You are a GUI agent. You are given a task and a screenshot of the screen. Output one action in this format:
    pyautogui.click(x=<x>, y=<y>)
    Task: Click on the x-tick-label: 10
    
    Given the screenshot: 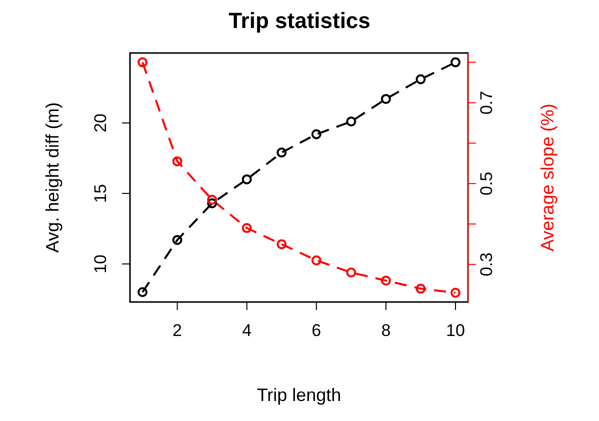 What is the action you would take?
    pyautogui.click(x=455, y=330)
    